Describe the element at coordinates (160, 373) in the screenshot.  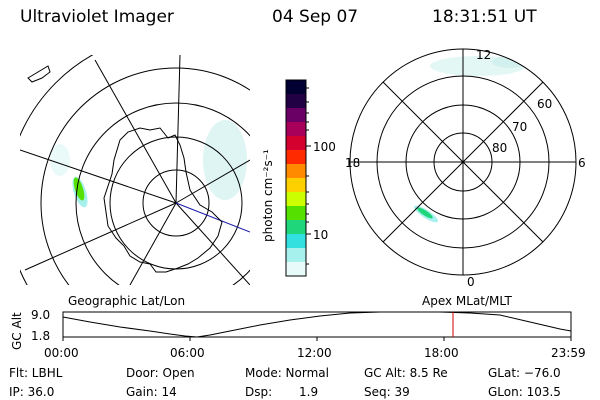
I see `door-info: Door: Open` at that location.